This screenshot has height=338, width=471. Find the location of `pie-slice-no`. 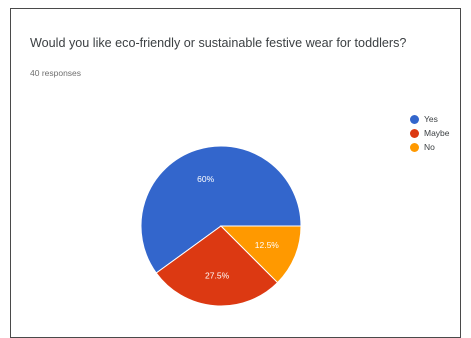

pie-slice-no is located at coordinates (260, 254).